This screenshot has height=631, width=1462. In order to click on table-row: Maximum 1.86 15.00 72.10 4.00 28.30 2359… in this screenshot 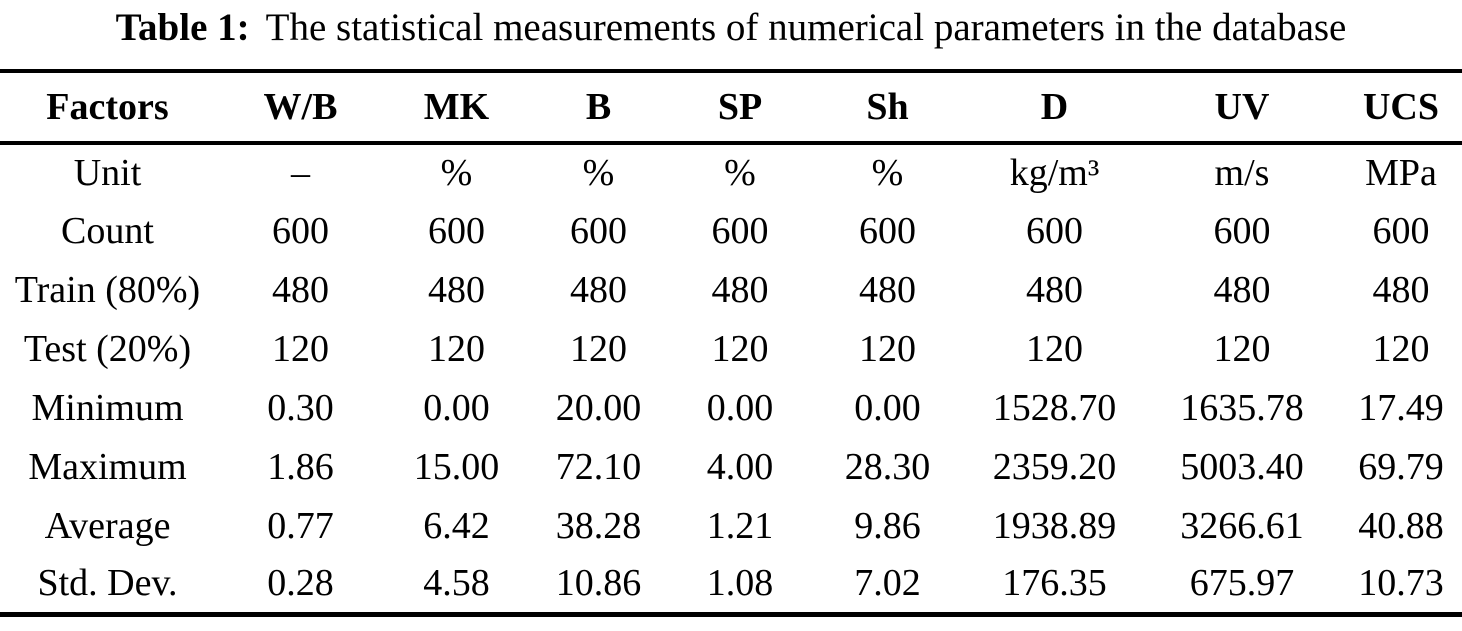, I will do `click(731, 466)`.